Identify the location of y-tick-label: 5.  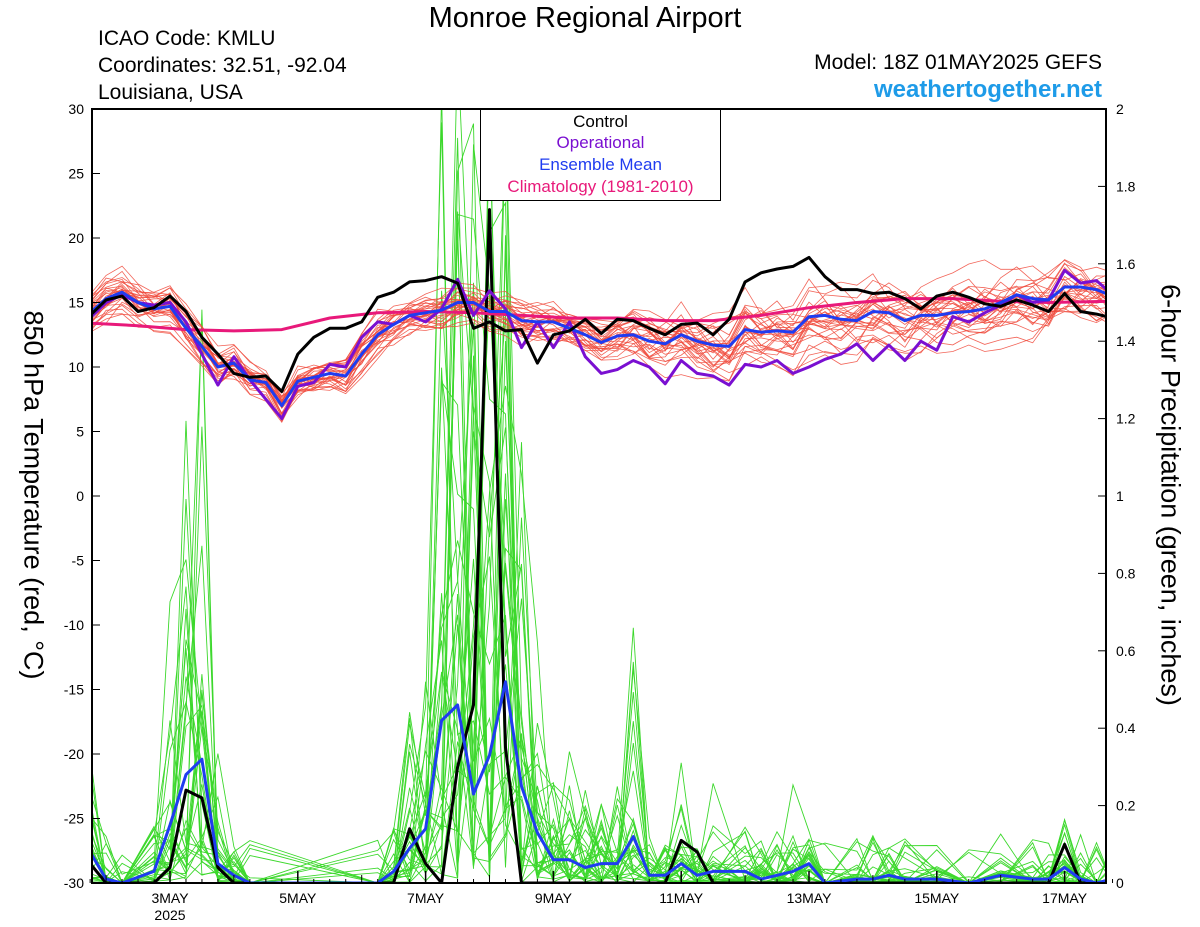
(80, 432).